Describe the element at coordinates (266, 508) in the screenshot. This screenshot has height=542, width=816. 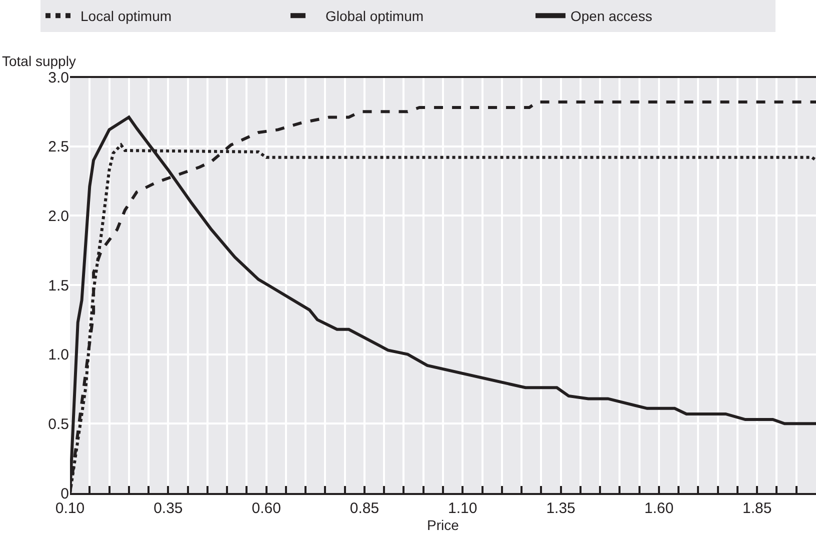
I see `x-tick-label: 0.60` at that location.